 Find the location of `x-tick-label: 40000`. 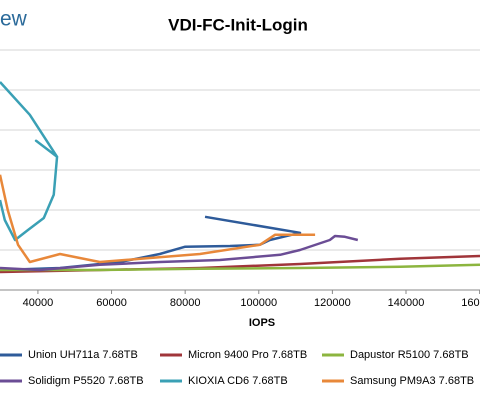

x-tick-label: 40000 is located at coordinates (38, 303).